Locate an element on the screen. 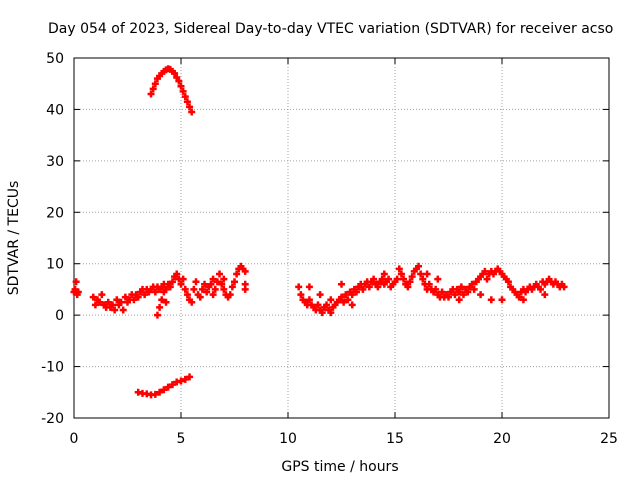 Image resolution: width=640 pixels, height=480 pixels. y-tick-label: 30 is located at coordinates (55, 162).